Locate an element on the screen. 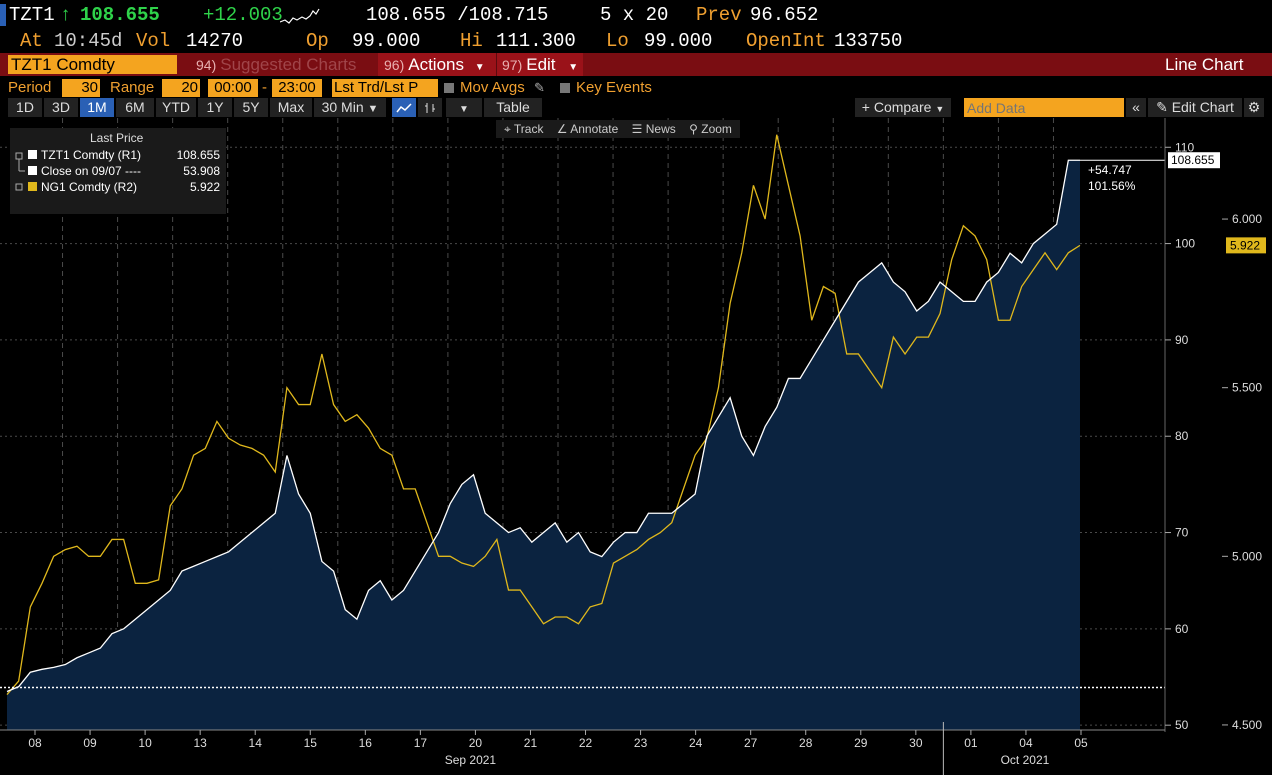 The image size is (1272, 775). edit-chart-button: ✎ Edit Chart is located at coordinates (1195, 107).